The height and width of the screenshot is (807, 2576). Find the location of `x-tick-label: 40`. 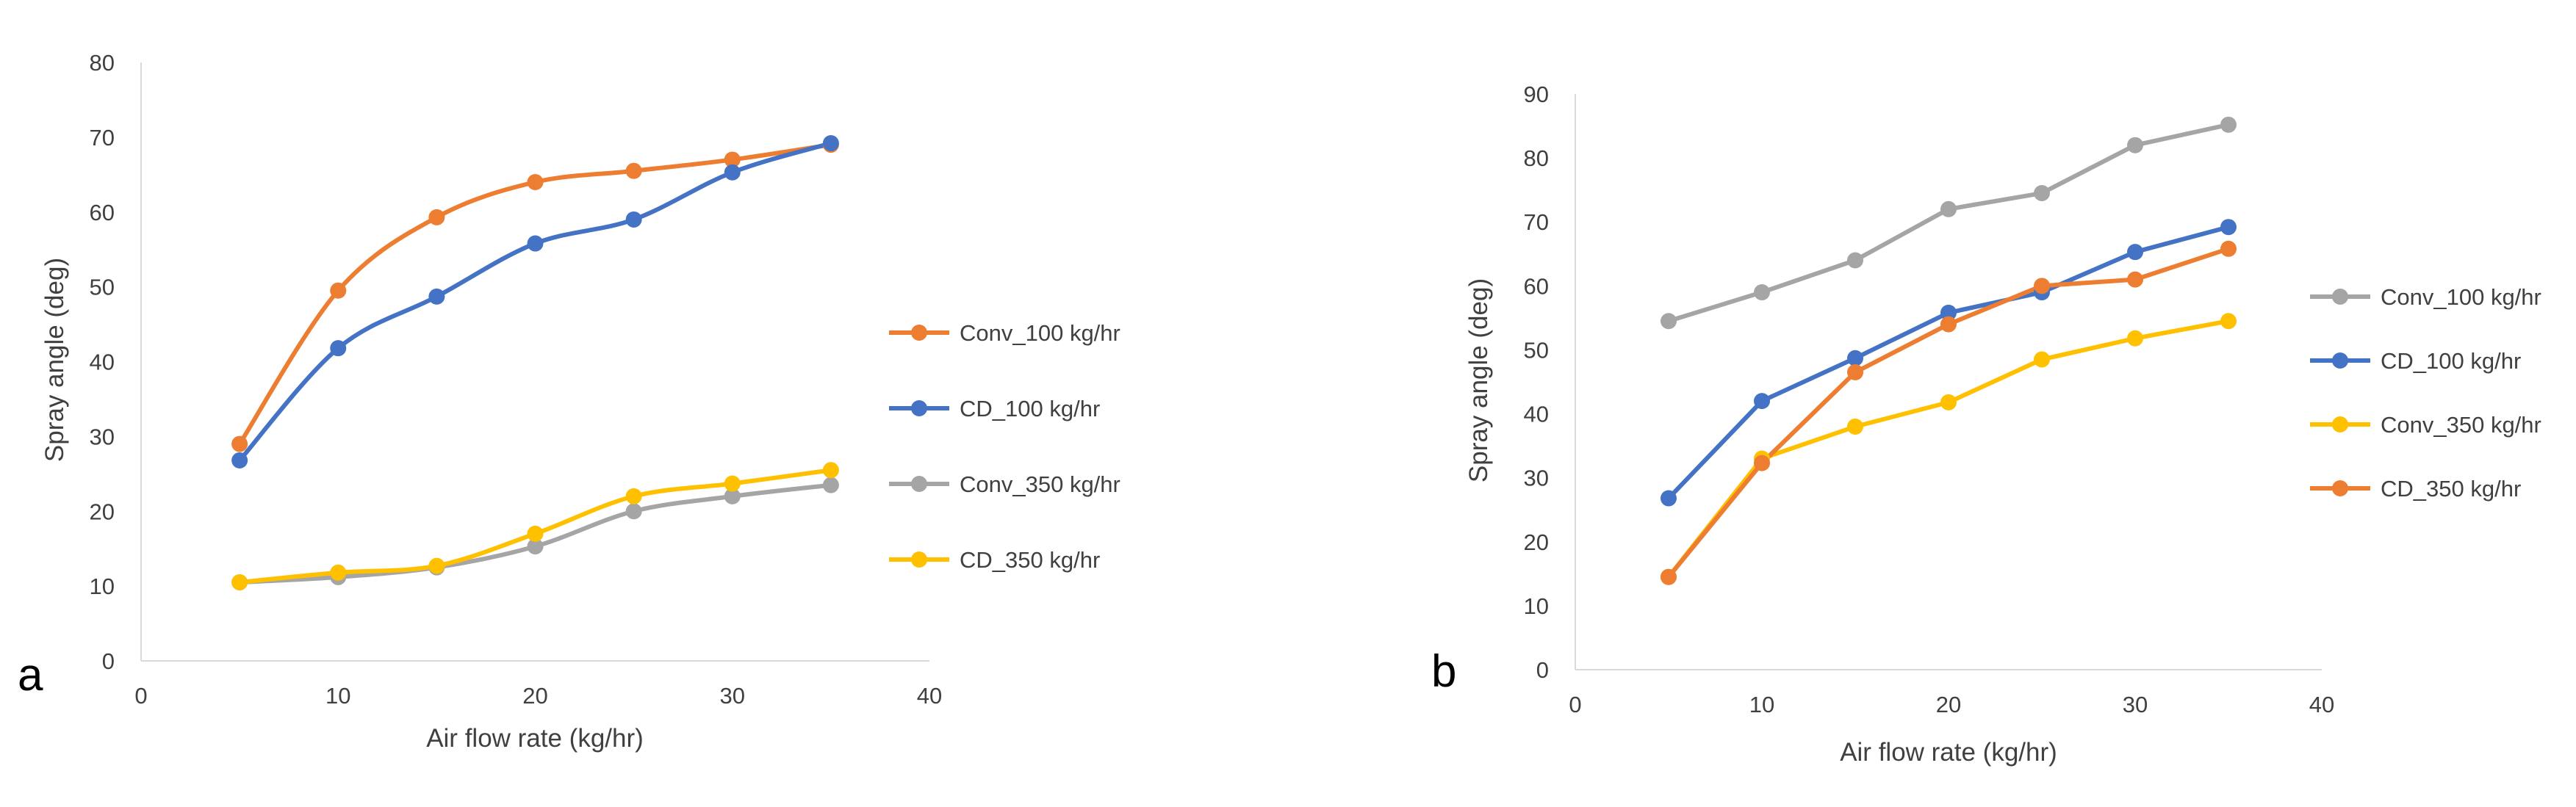

x-tick-label: 40 is located at coordinates (929, 696).